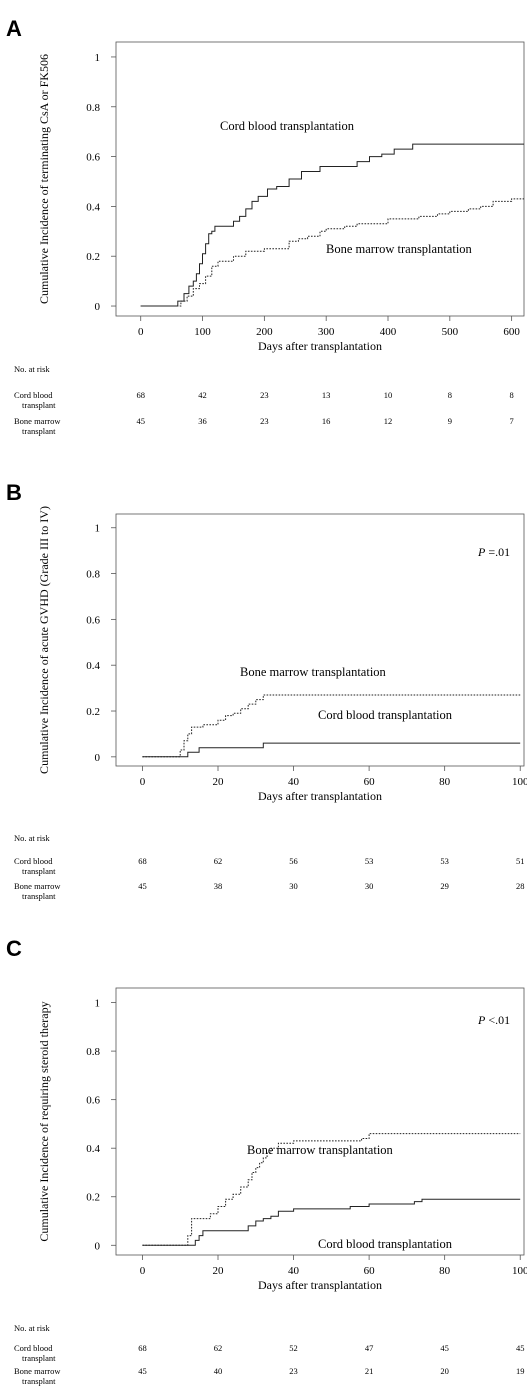 This screenshot has height=1388, width=527. What do you see at coordinates (293, 1348) in the screenshot?
I see `risk-value: 52` at bounding box center [293, 1348].